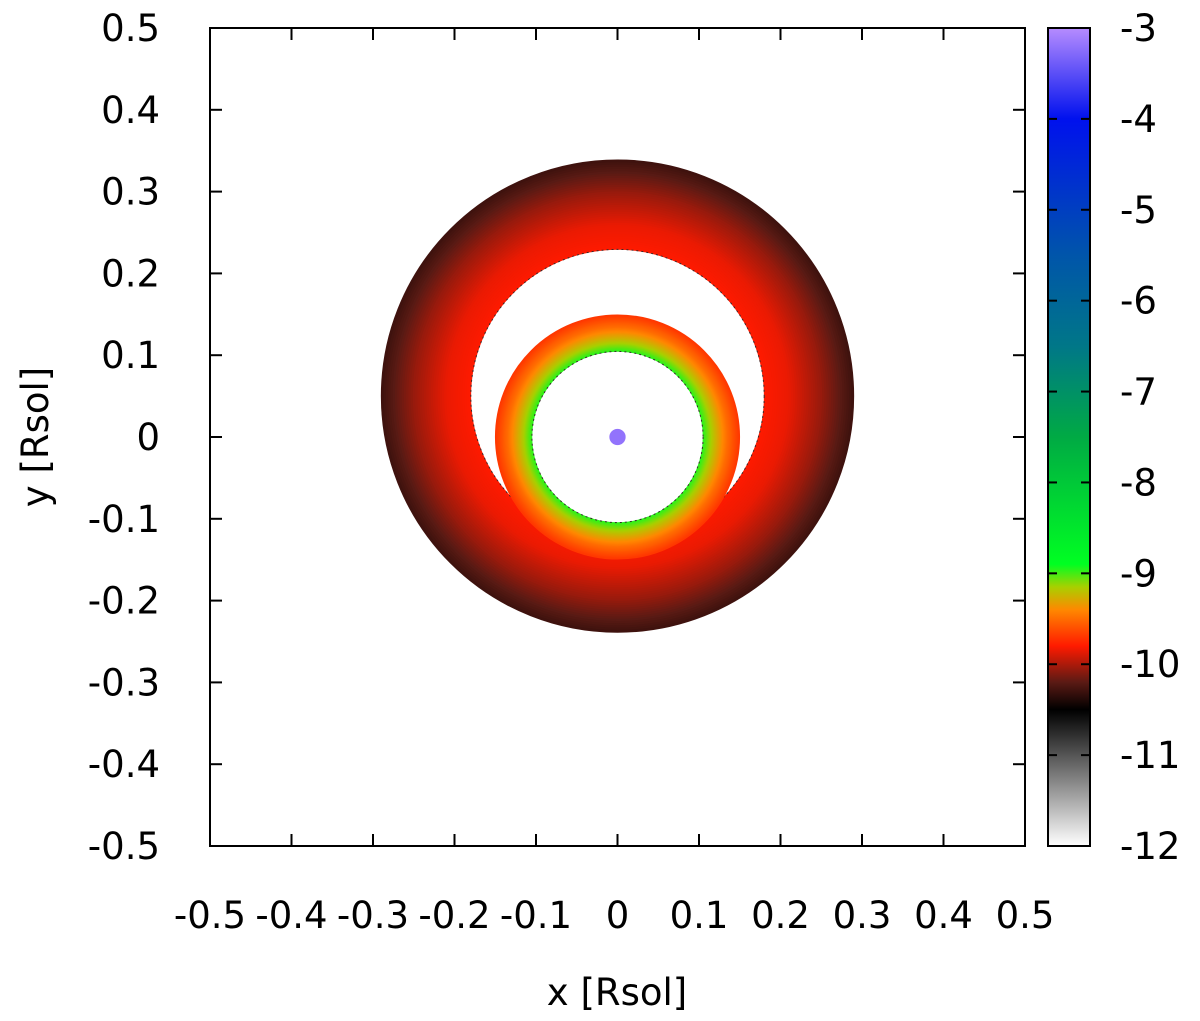  I want to click on x-tick-label: -0.3, so click(373, 915).